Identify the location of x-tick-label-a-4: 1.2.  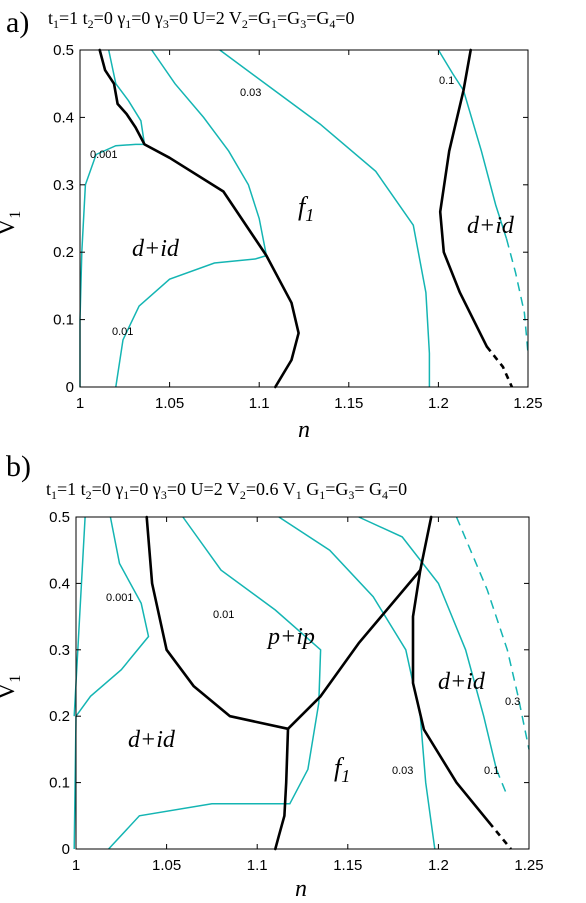
(438, 403).